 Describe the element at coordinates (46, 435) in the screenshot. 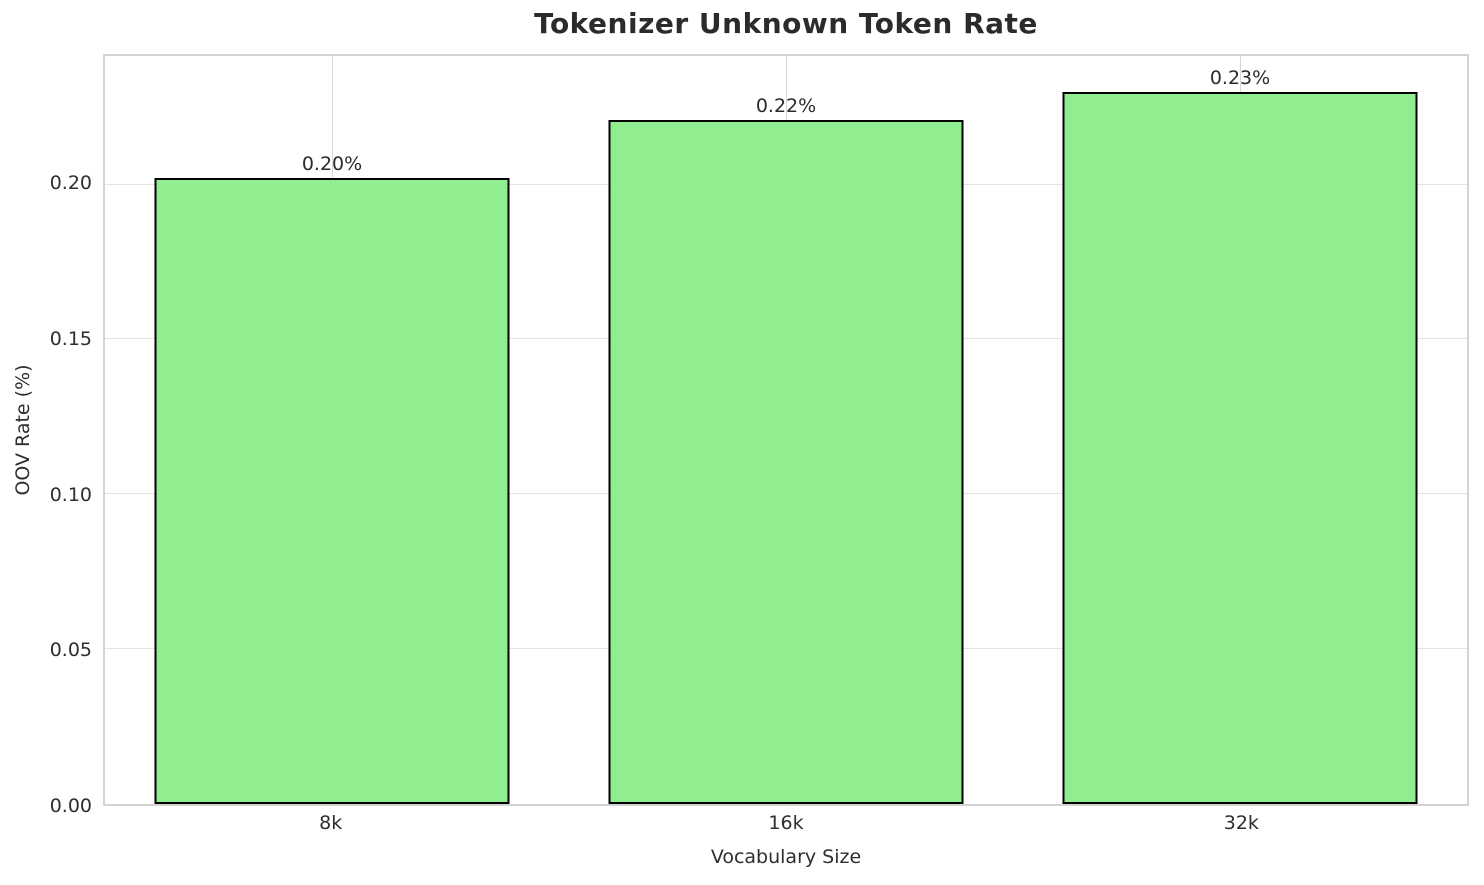

I see `y-axis-ticks: 0.00 0.05 0.10 0.15 0.20` at that location.